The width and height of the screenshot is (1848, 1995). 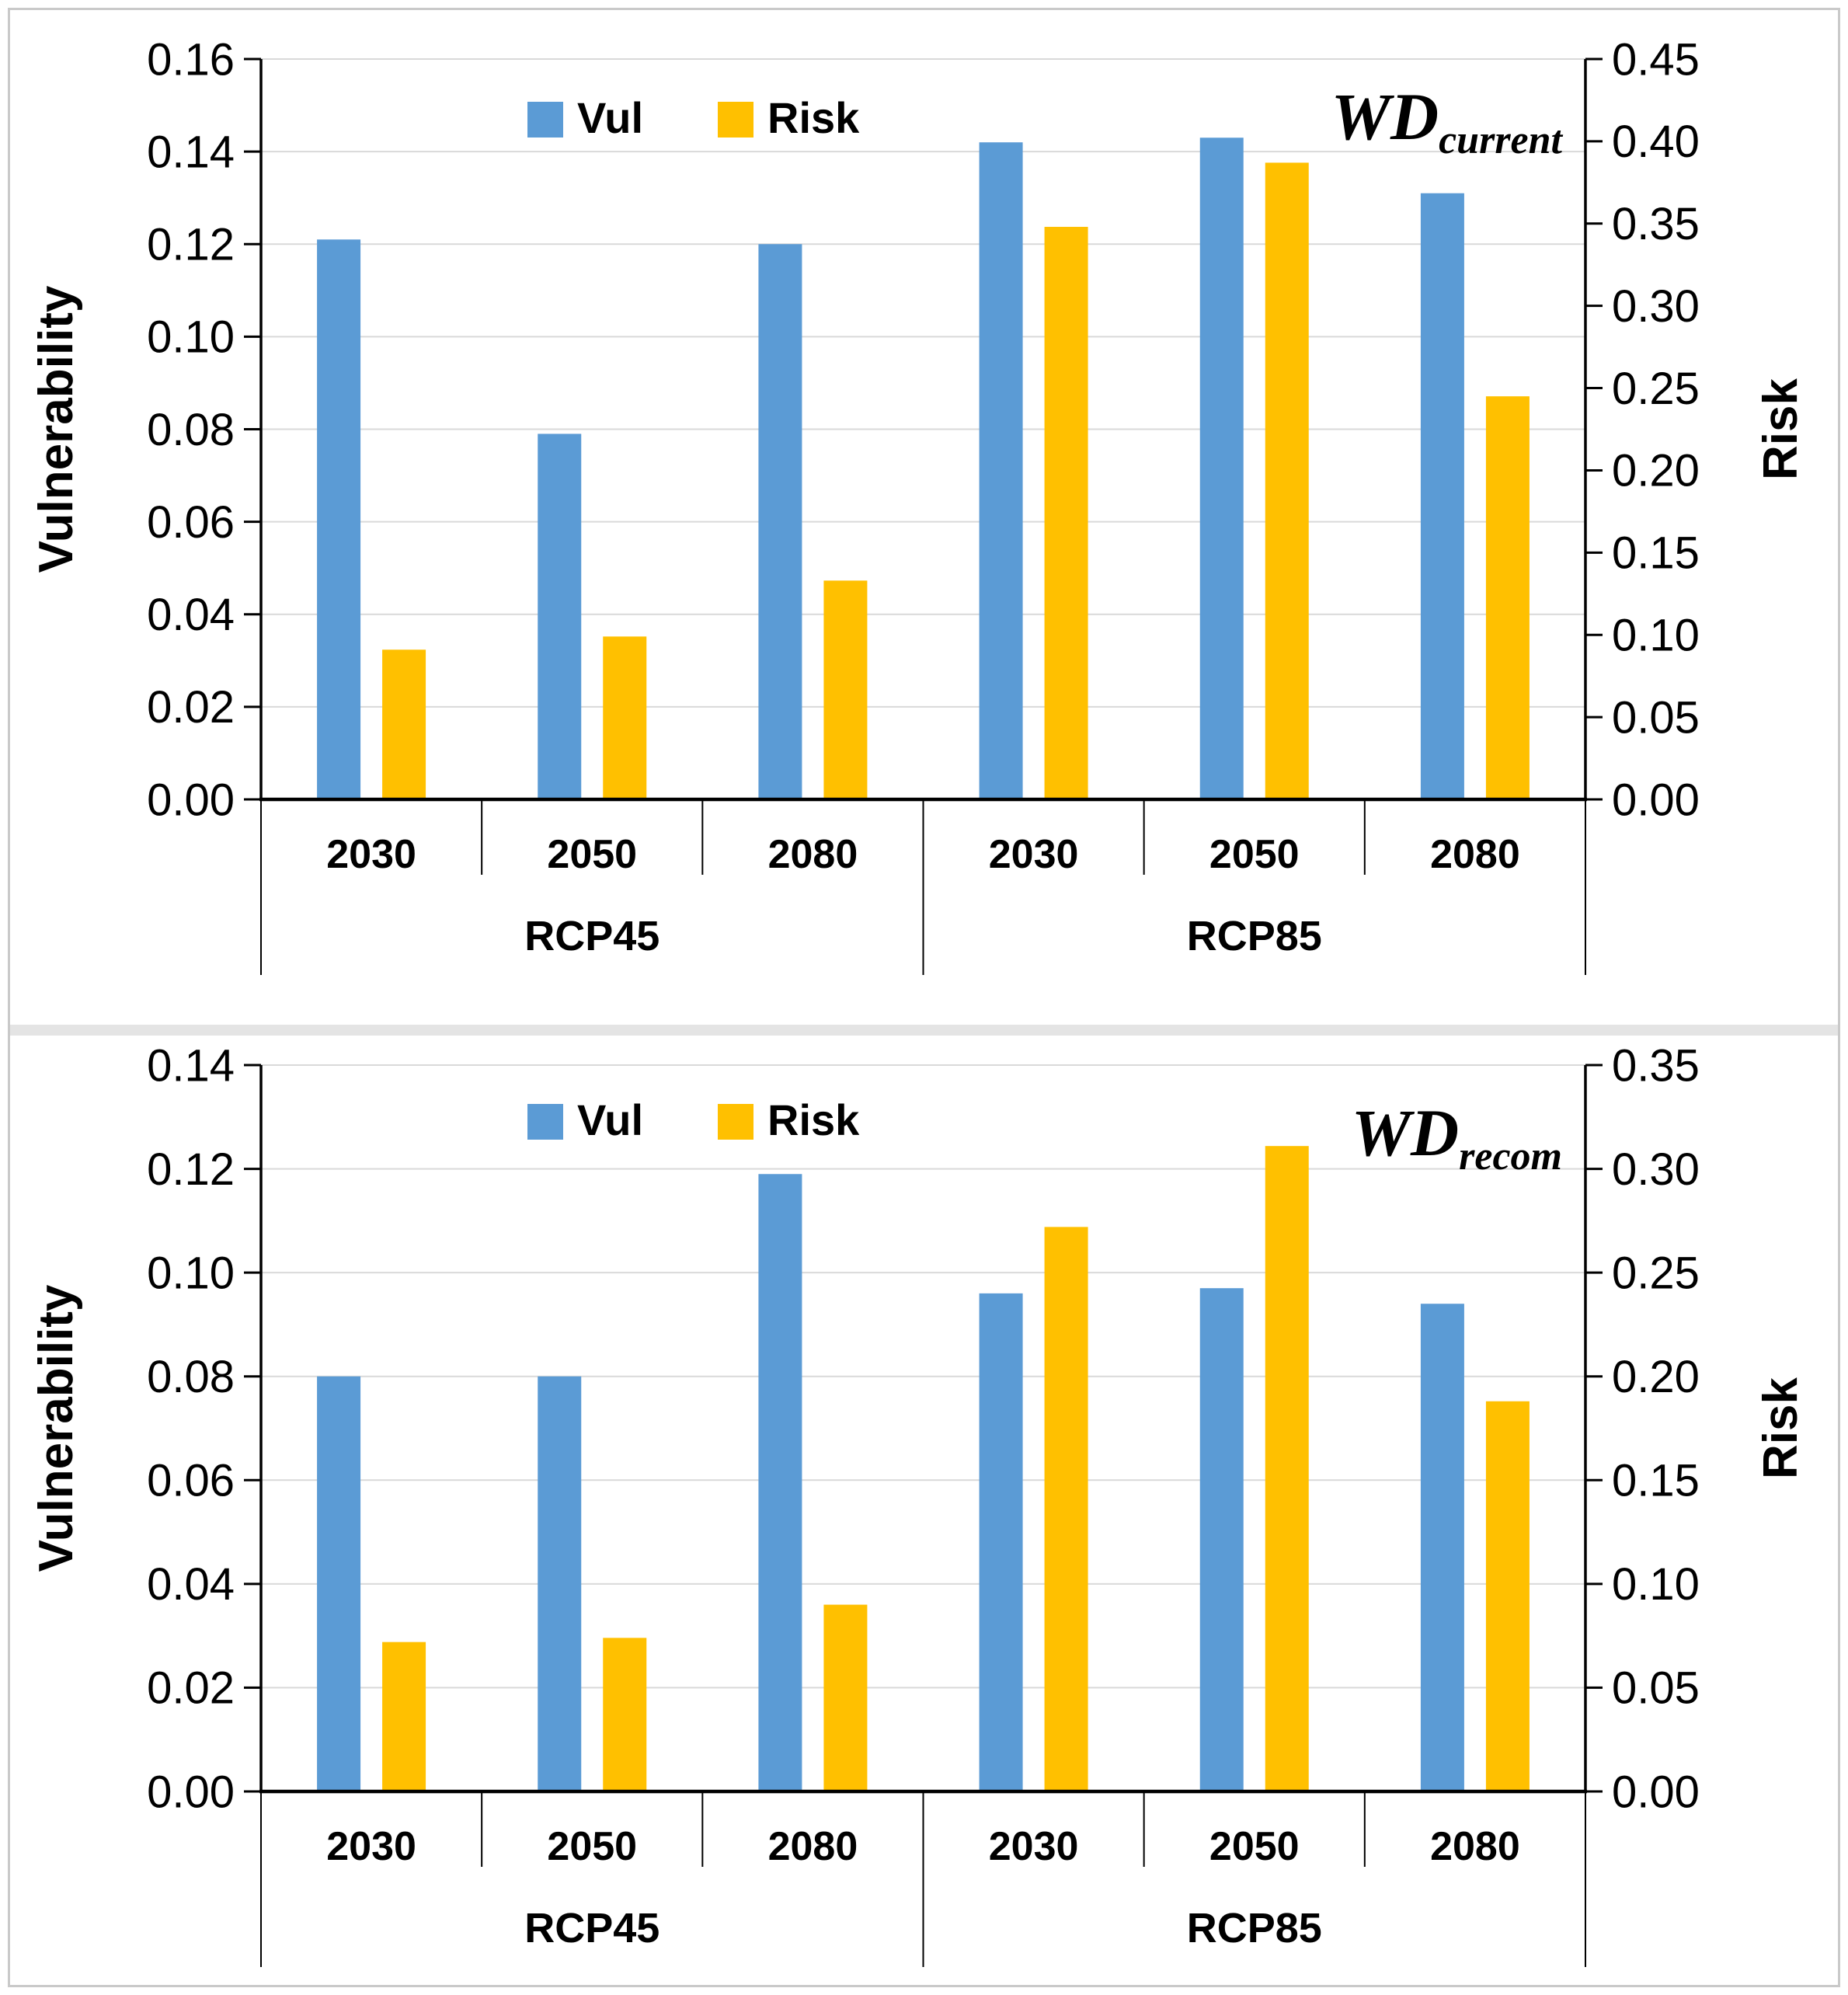 I want to click on right-tick-label: 0.40, so click(x=1656, y=142).